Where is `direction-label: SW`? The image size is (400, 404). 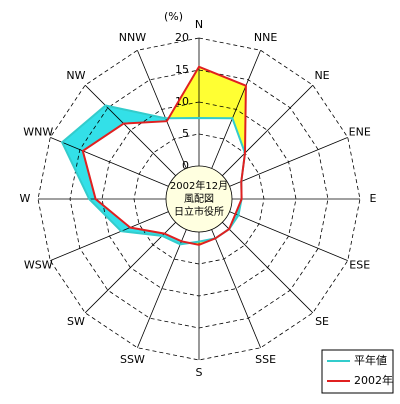 direction-label: SW is located at coordinates (76, 321).